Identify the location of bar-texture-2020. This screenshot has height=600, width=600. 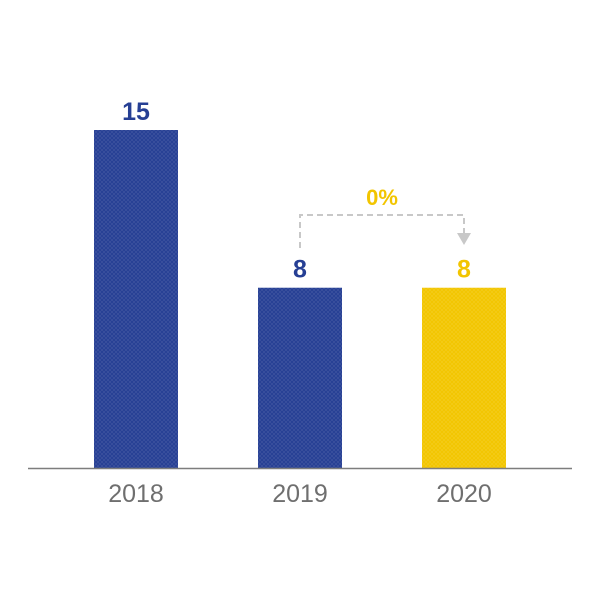
(464, 377).